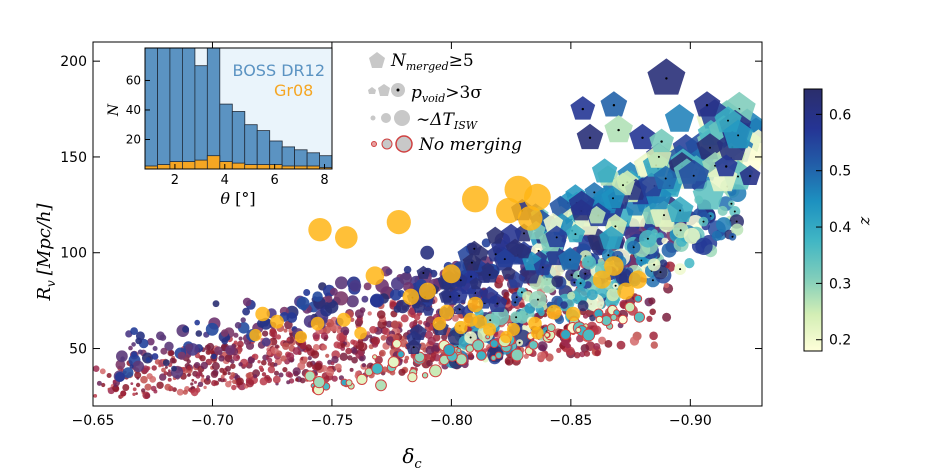  I want to click on colorbar-label: z, so click(866, 221).